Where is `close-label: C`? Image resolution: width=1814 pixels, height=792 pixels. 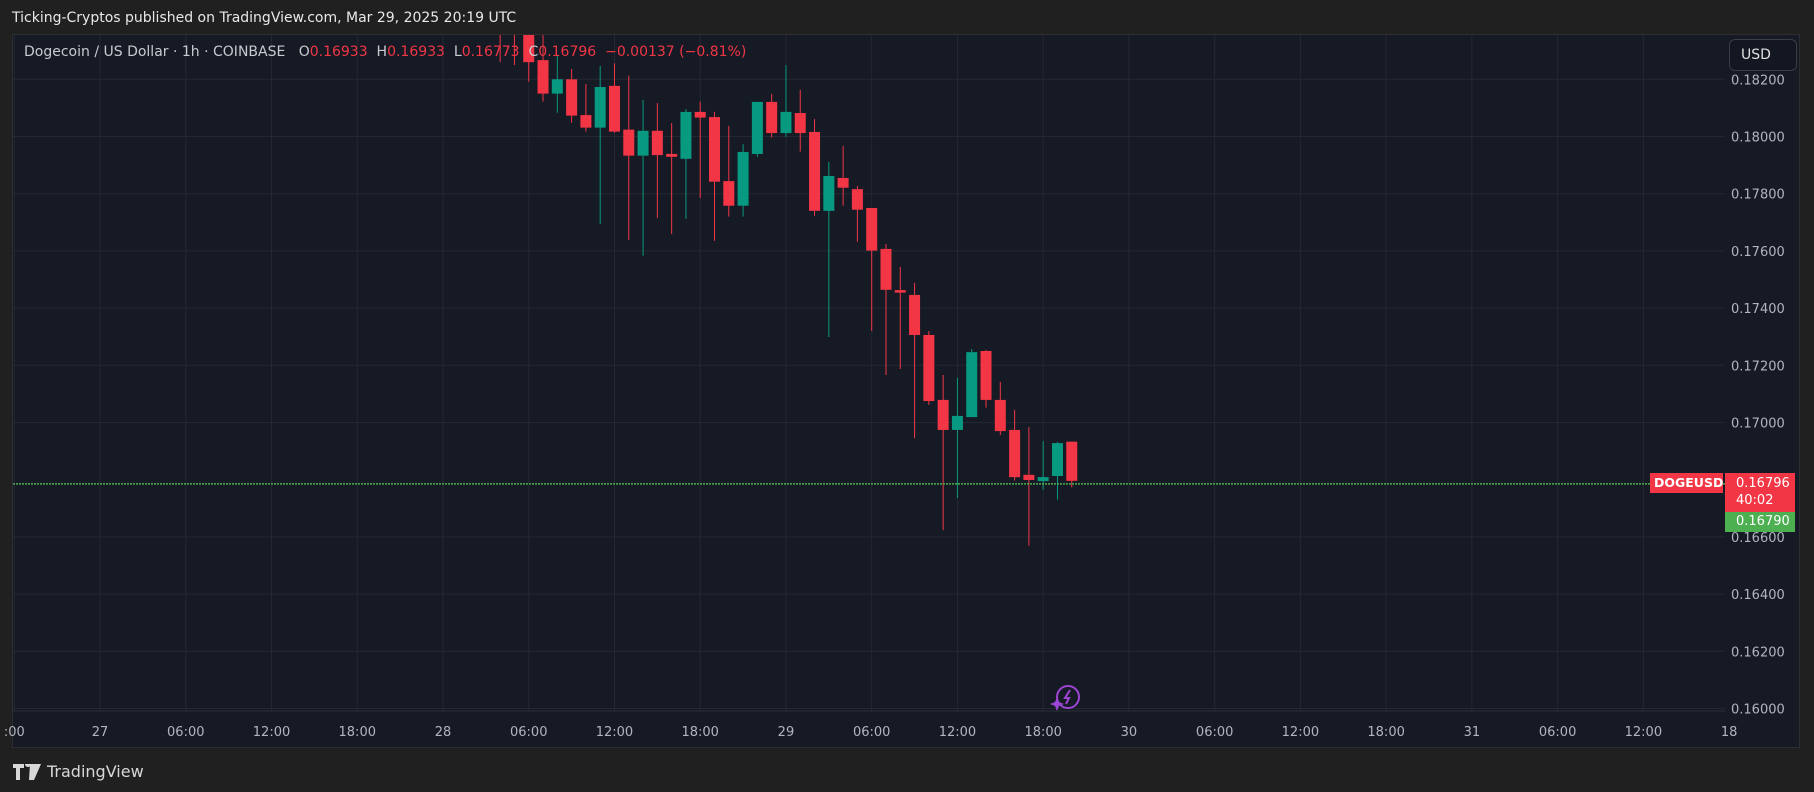 close-label: C is located at coordinates (533, 52).